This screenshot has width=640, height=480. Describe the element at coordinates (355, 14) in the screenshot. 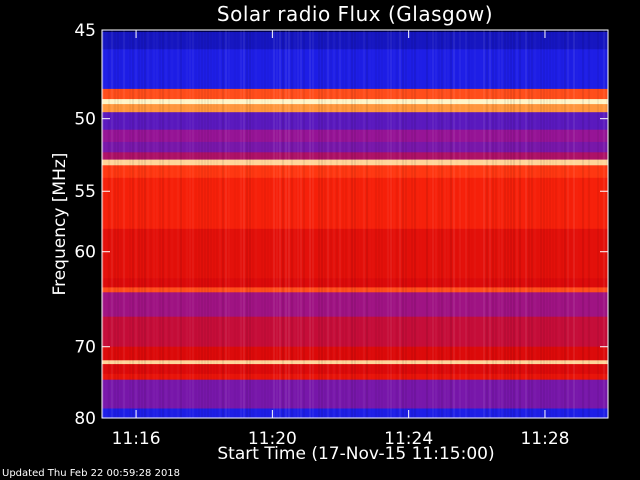

I see `chart-title: Solar radio Flux (Glasgow)` at that location.